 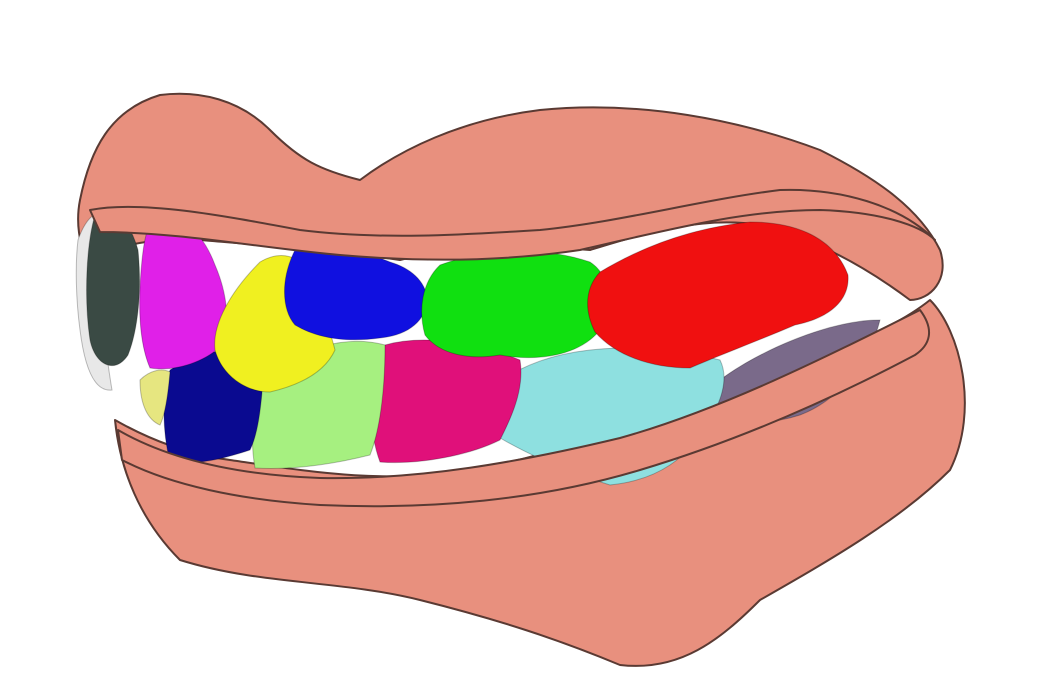 I want to click on upper-premolar-green, so click(x=514, y=304).